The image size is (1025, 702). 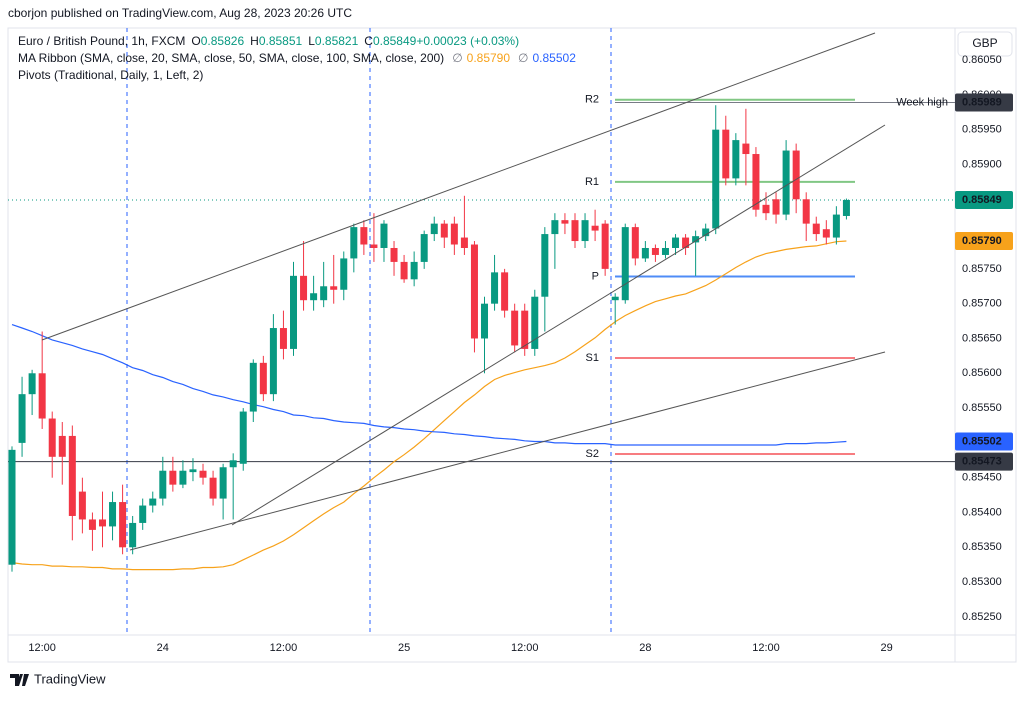 I want to click on week-high-label: Week high, so click(x=922, y=102).